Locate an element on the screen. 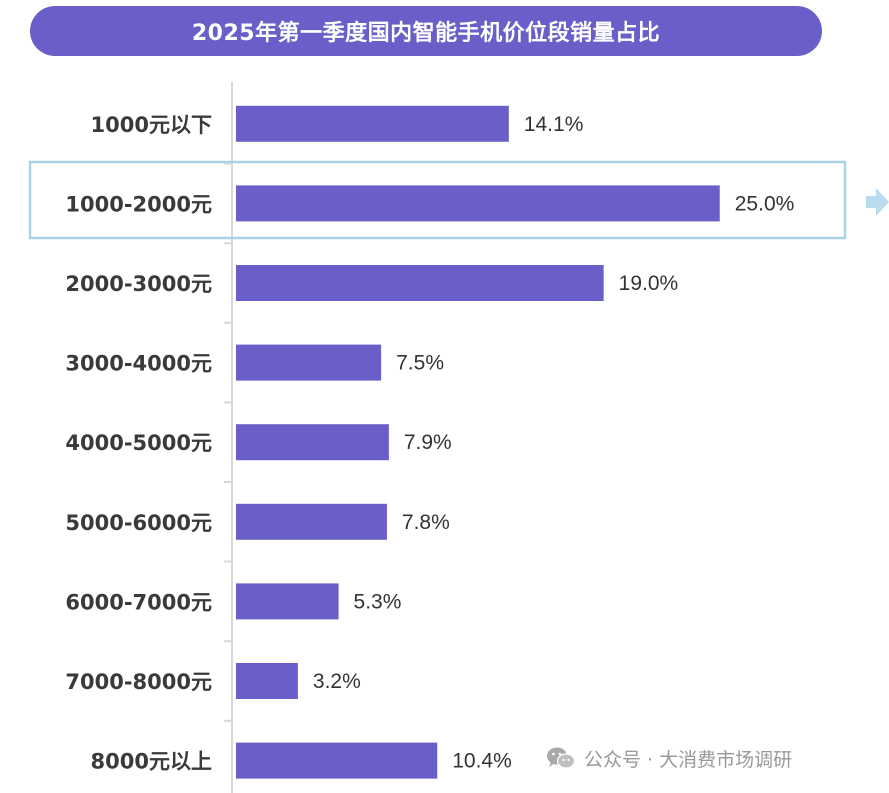  category-label: 6000-7000元 is located at coordinates (138, 602).